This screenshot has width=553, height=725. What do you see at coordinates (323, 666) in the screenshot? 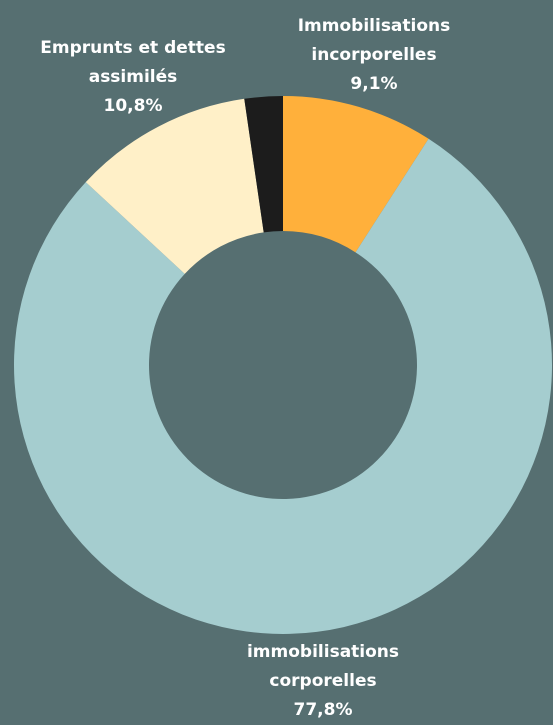
I see `segment-name: immobilisations corporelles` at bounding box center [323, 666].